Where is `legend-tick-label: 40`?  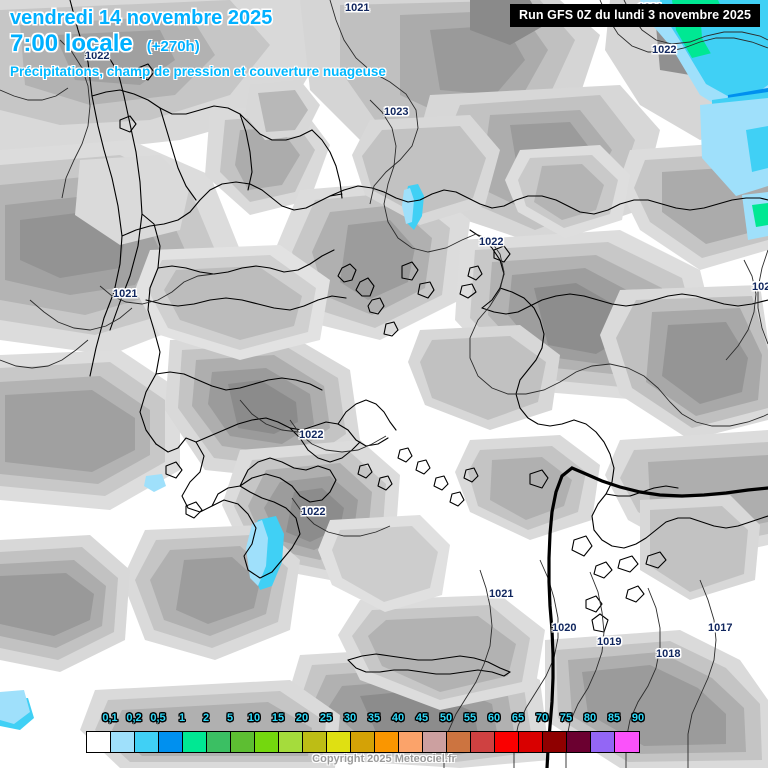
legend-tick-label: 40 is located at coordinates (398, 718).